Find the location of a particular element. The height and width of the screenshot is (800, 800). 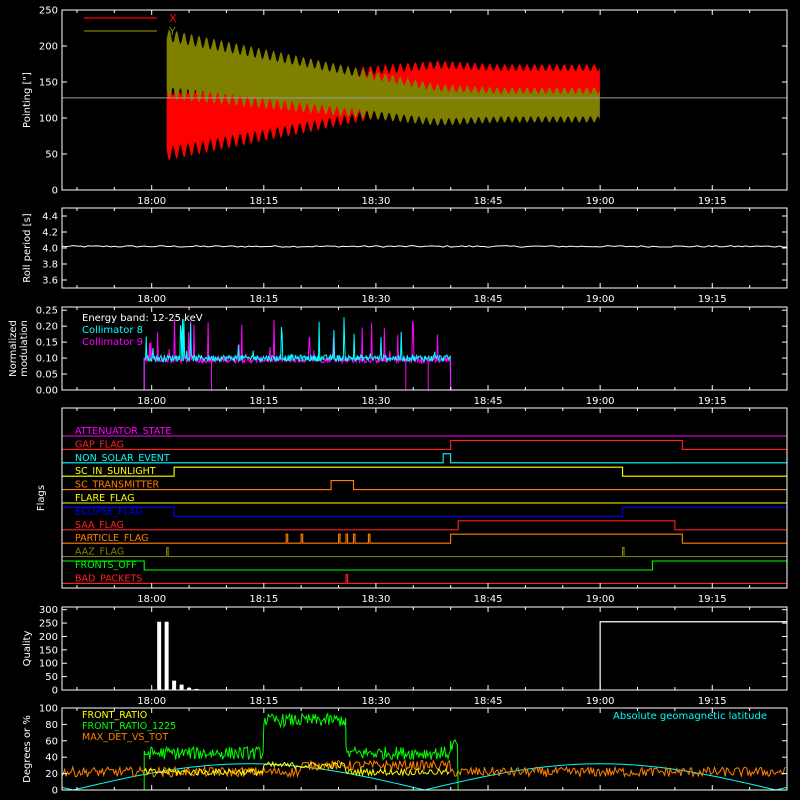

y-axis-label: Roll period [s] is located at coordinates (27, 247).